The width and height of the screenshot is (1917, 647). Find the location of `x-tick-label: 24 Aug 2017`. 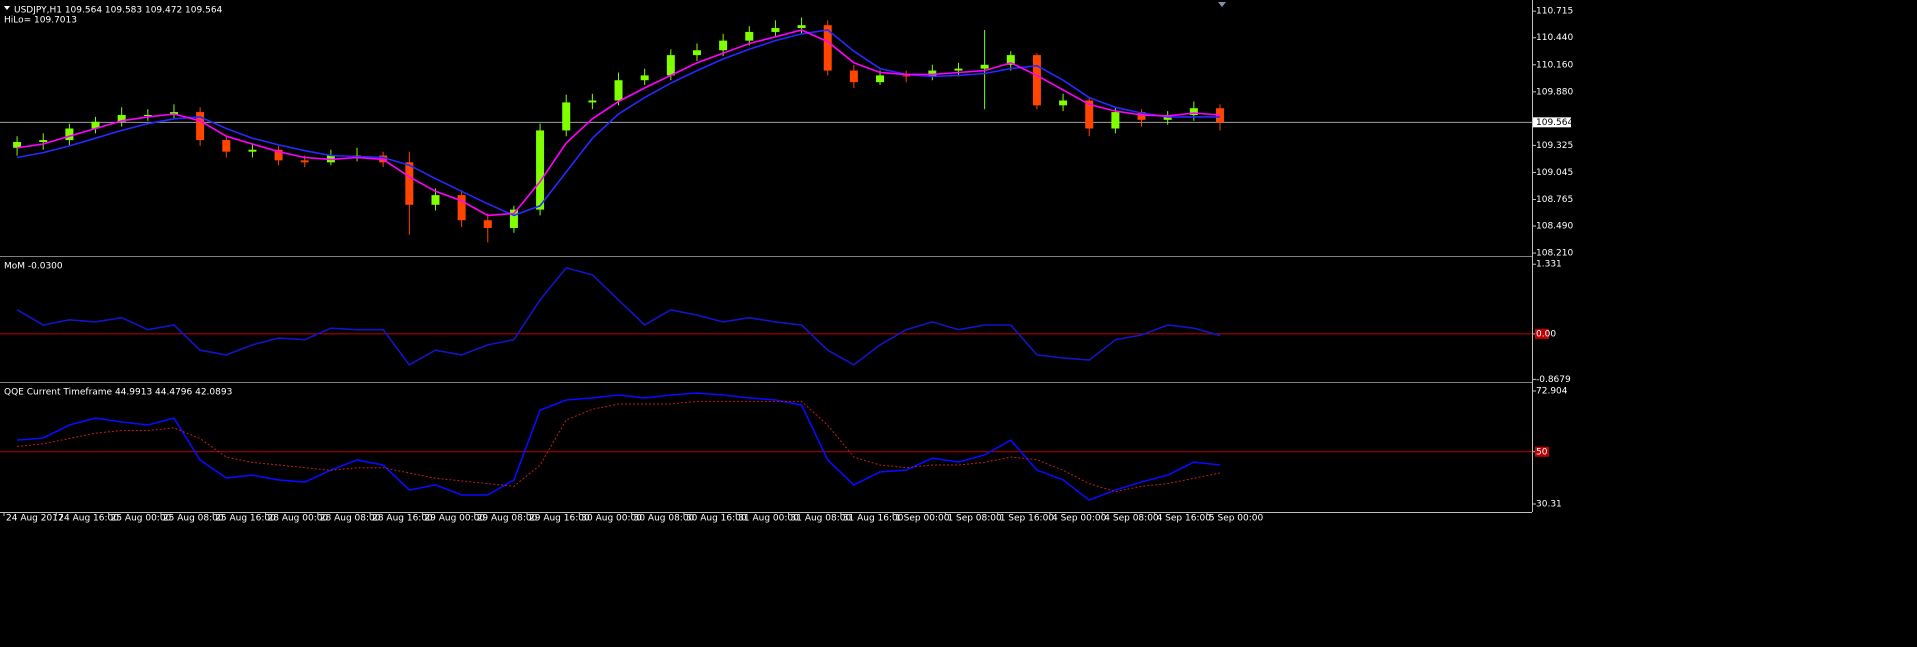

x-tick-label: 24 Aug 2017 is located at coordinates (35, 519).